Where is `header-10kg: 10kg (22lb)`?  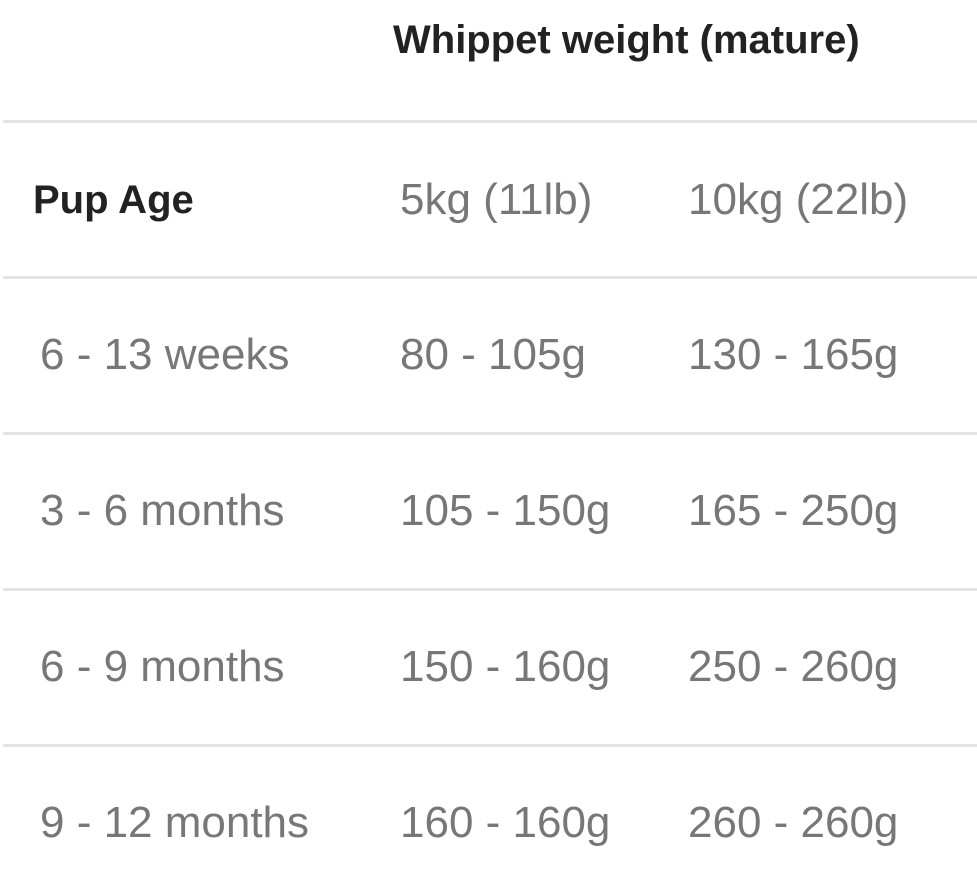 header-10kg: 10kg (22lb) is located at coordinates (798, 199).